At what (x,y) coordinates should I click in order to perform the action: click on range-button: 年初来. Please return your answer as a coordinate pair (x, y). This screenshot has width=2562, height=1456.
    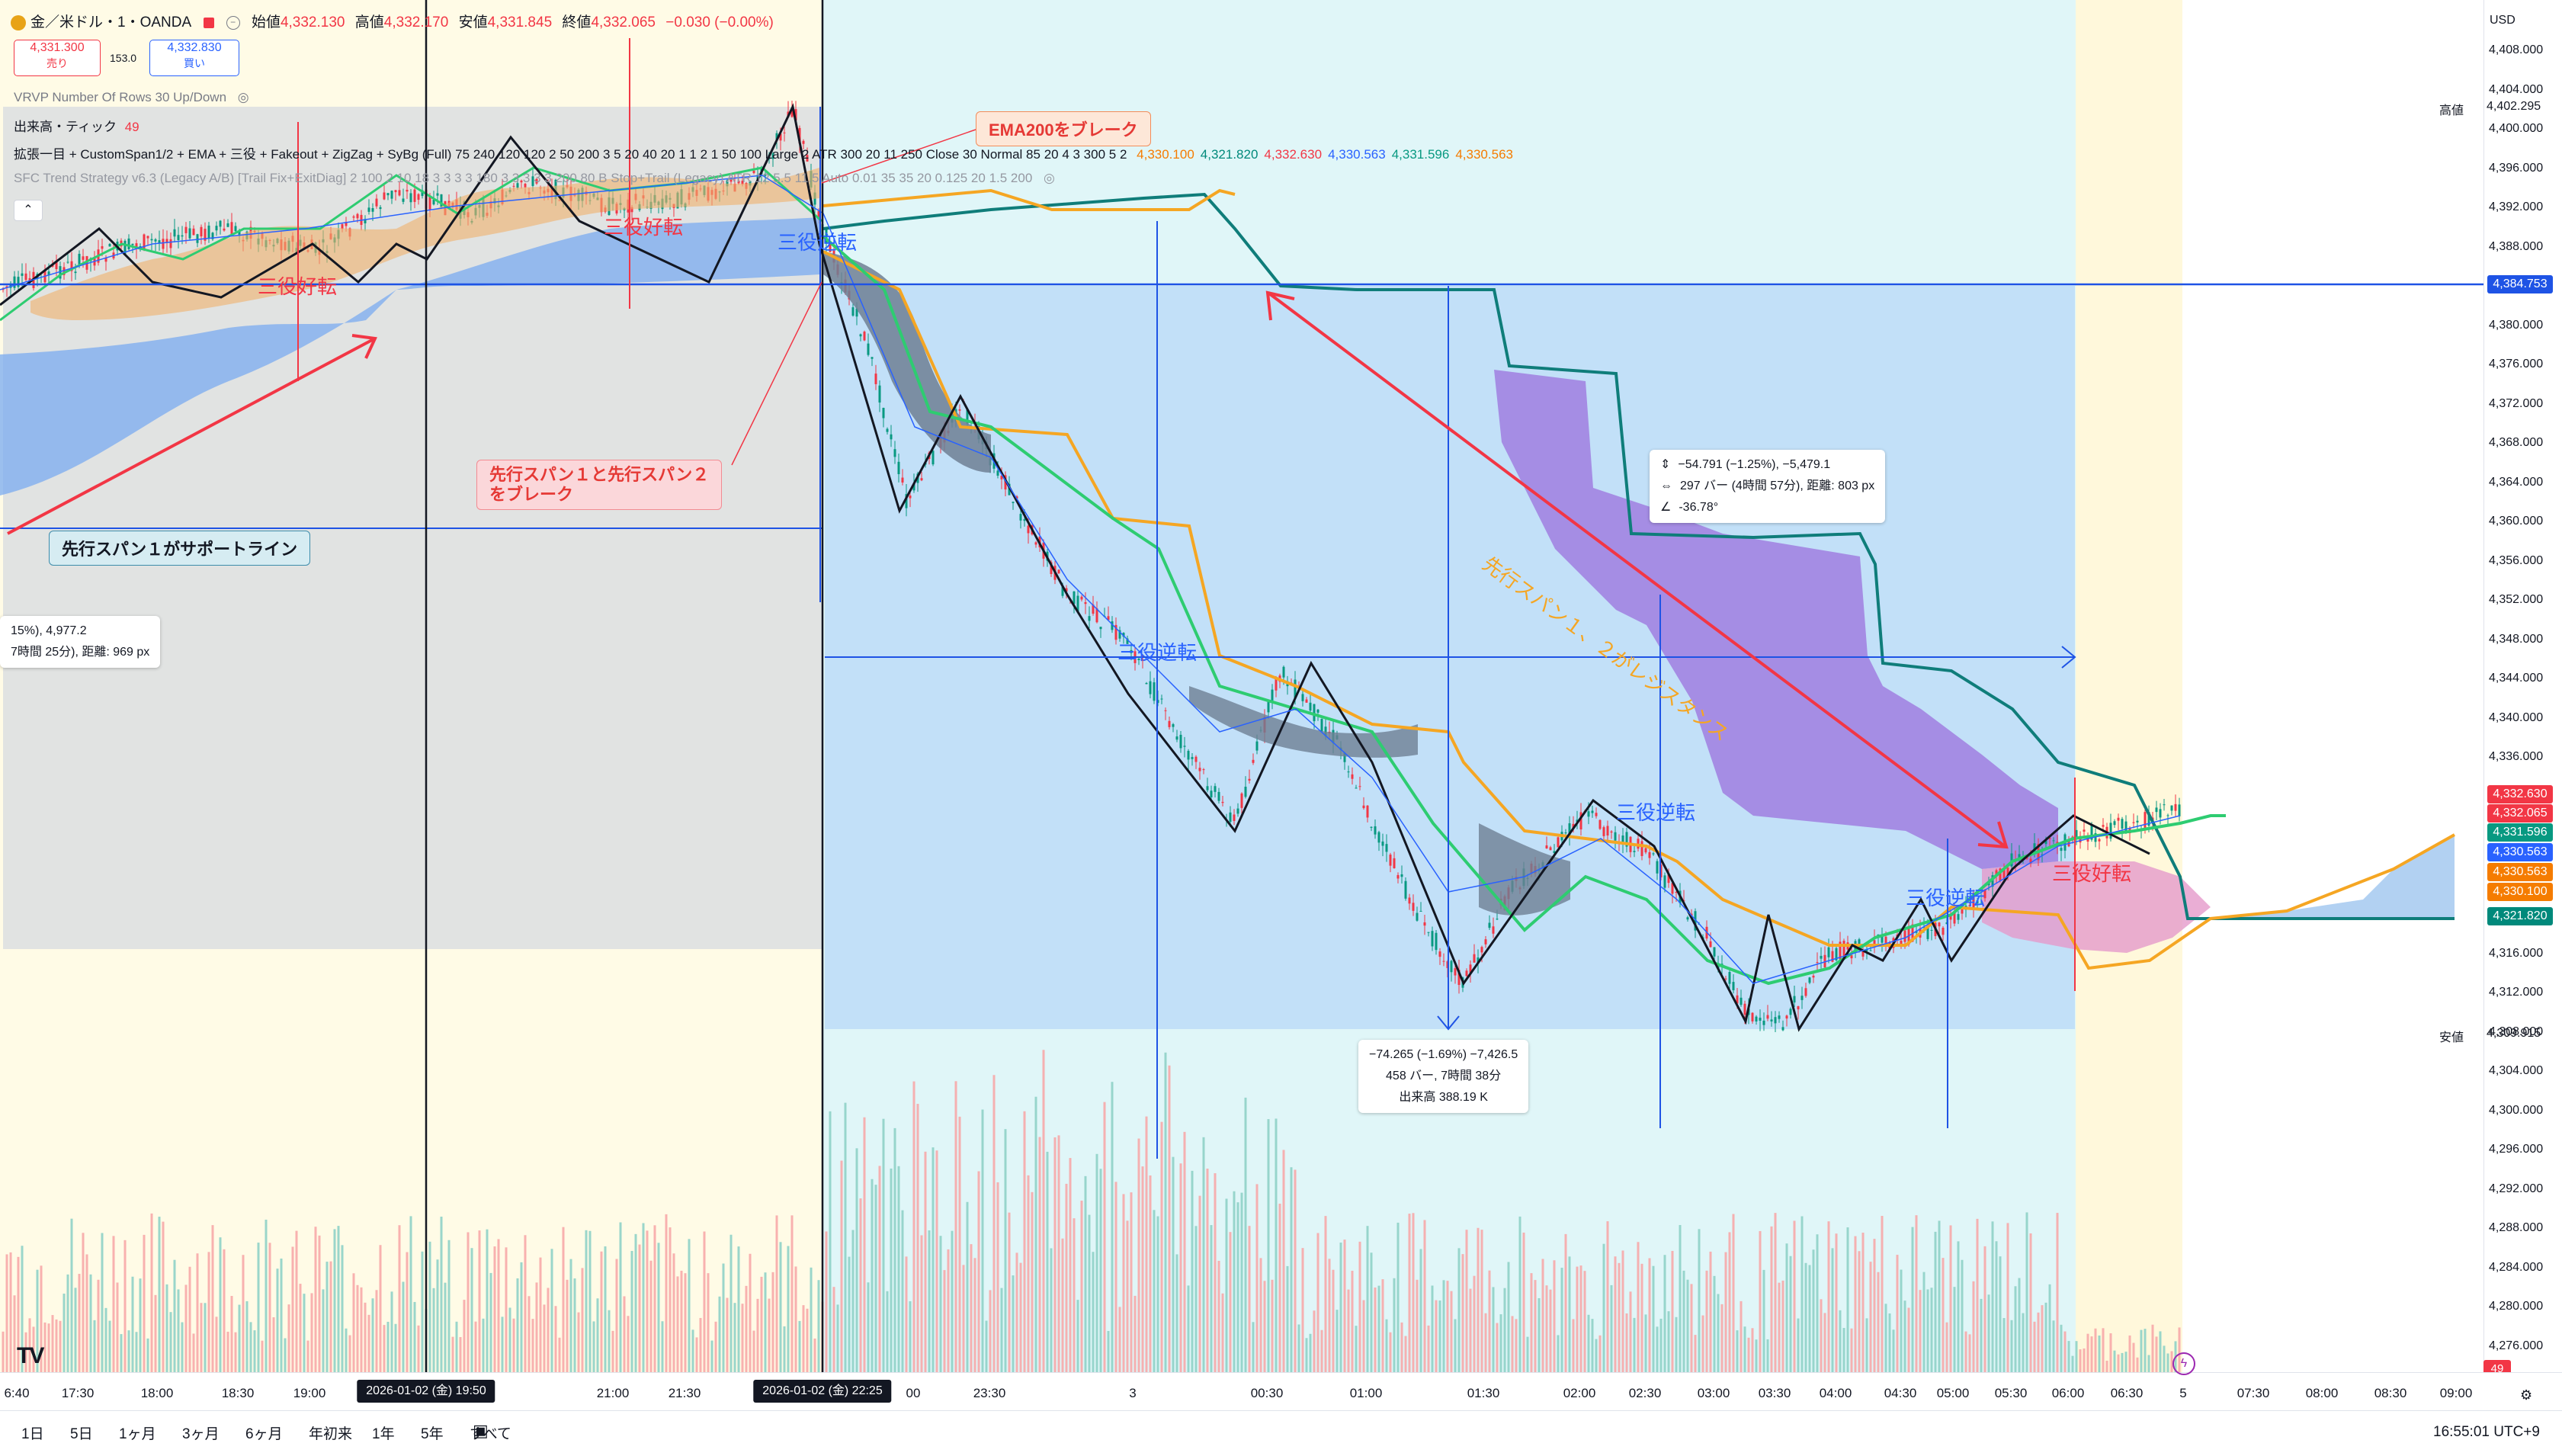
    Looking at the image, I should click on (331, 1434).